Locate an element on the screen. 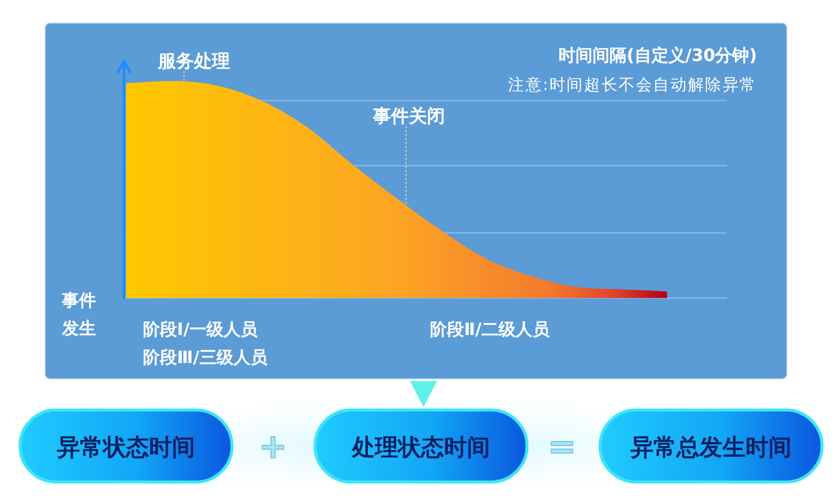 The height and width of the screenshot is (501, 837). text: 异常总发生时间 is located at coordinates (711, 448).